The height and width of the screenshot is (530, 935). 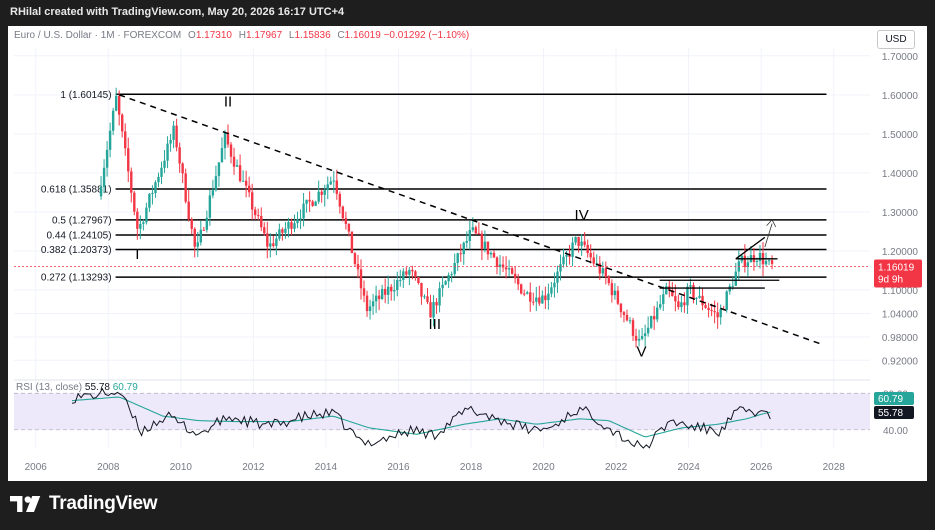 I want to click on tradingview-logo-icon, so click(x=25, y=504).